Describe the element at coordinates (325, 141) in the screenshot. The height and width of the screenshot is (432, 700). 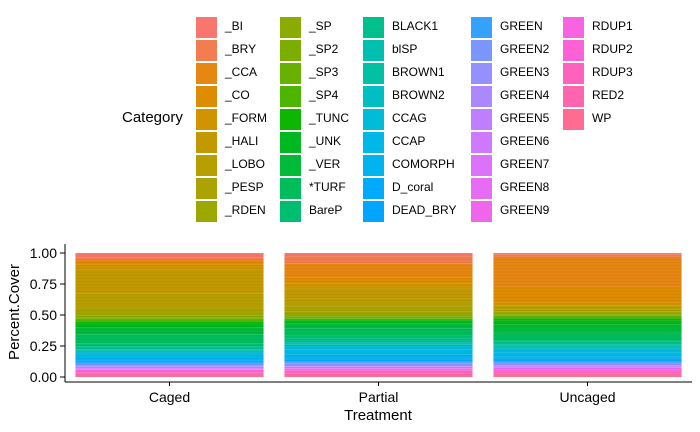
I see `legend-label: _UNK` at that location.